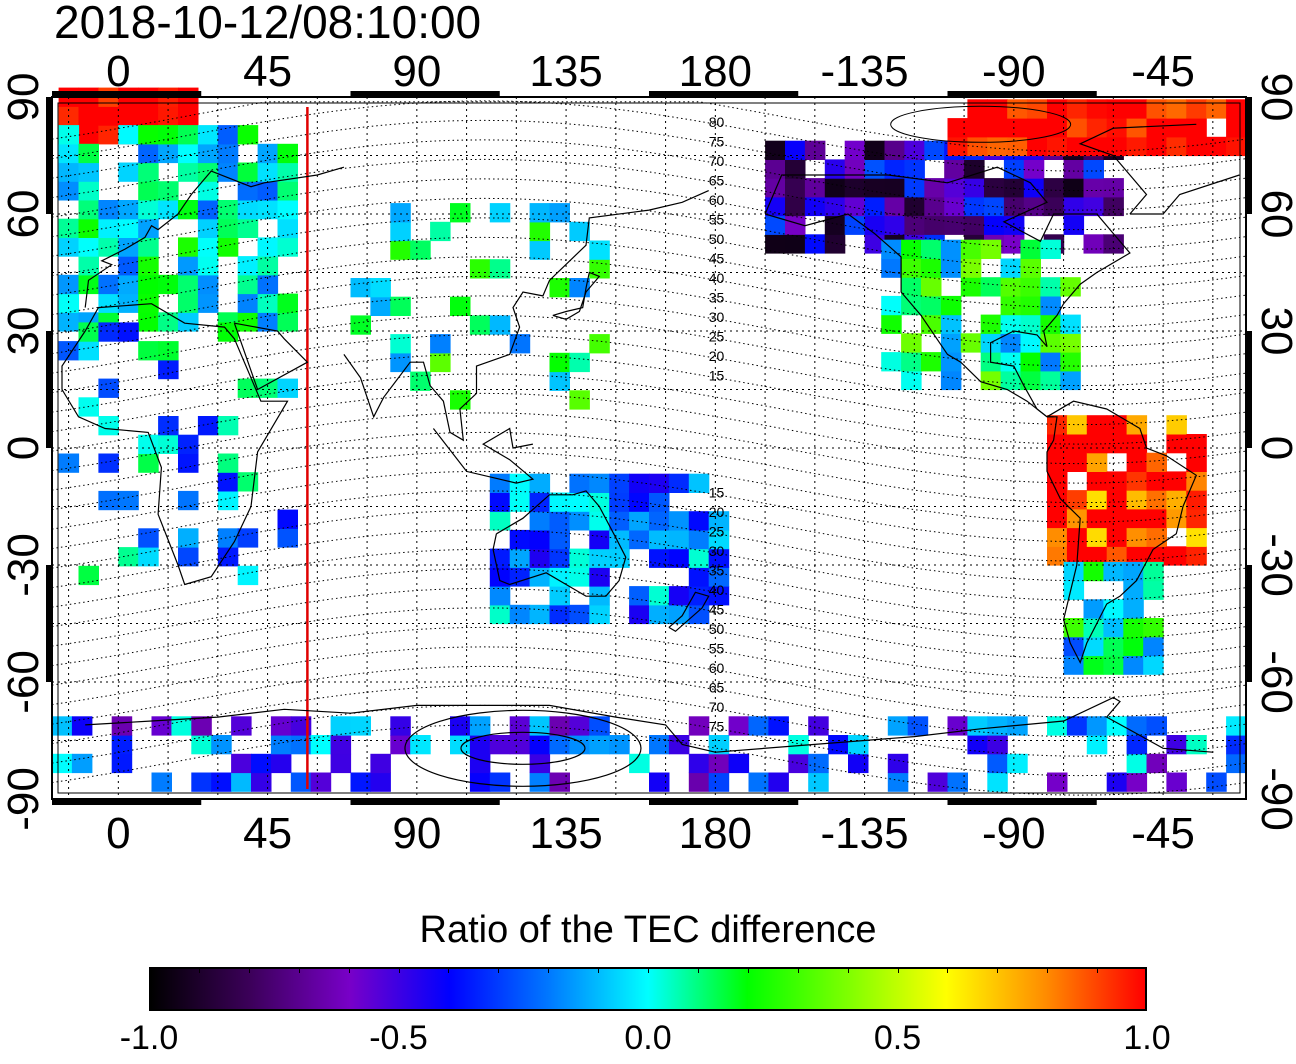  Describe the element at coordinates (717, 297) in the screenshot. I see `contour-label-north: 35` at that location.